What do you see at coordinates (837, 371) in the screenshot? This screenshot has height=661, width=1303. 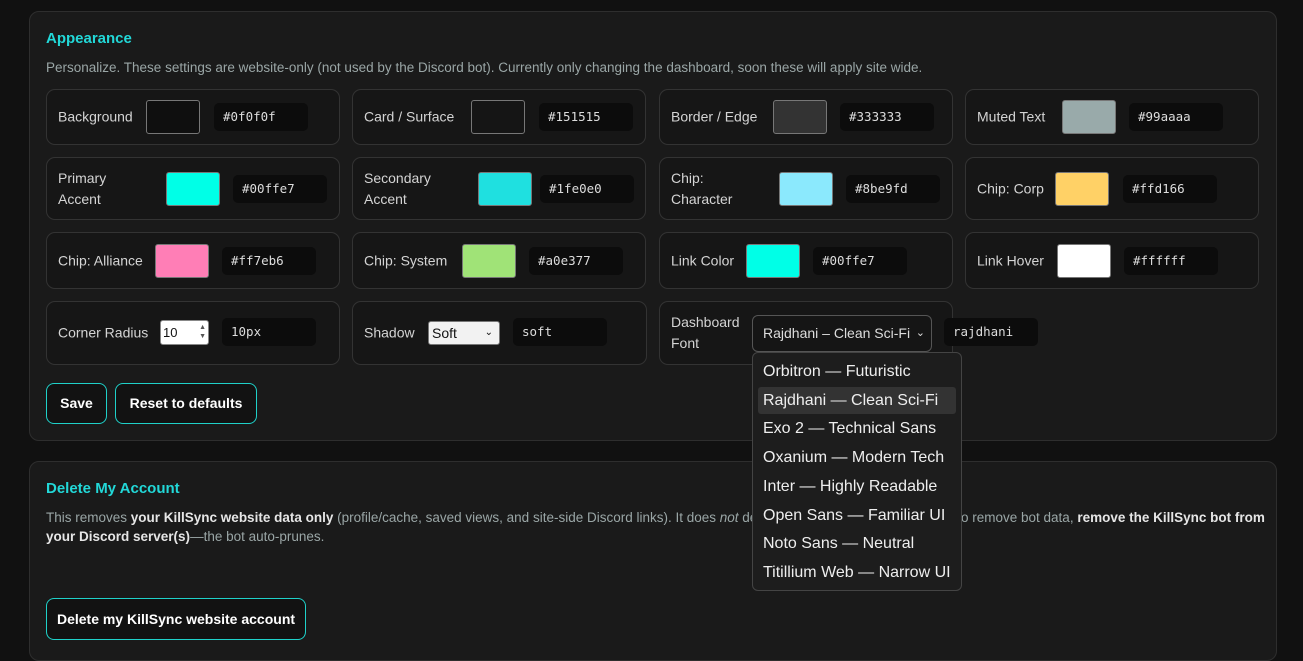 I see `dropdown-option: Orbitron — Futuristic` at bounding box center [837, 371].